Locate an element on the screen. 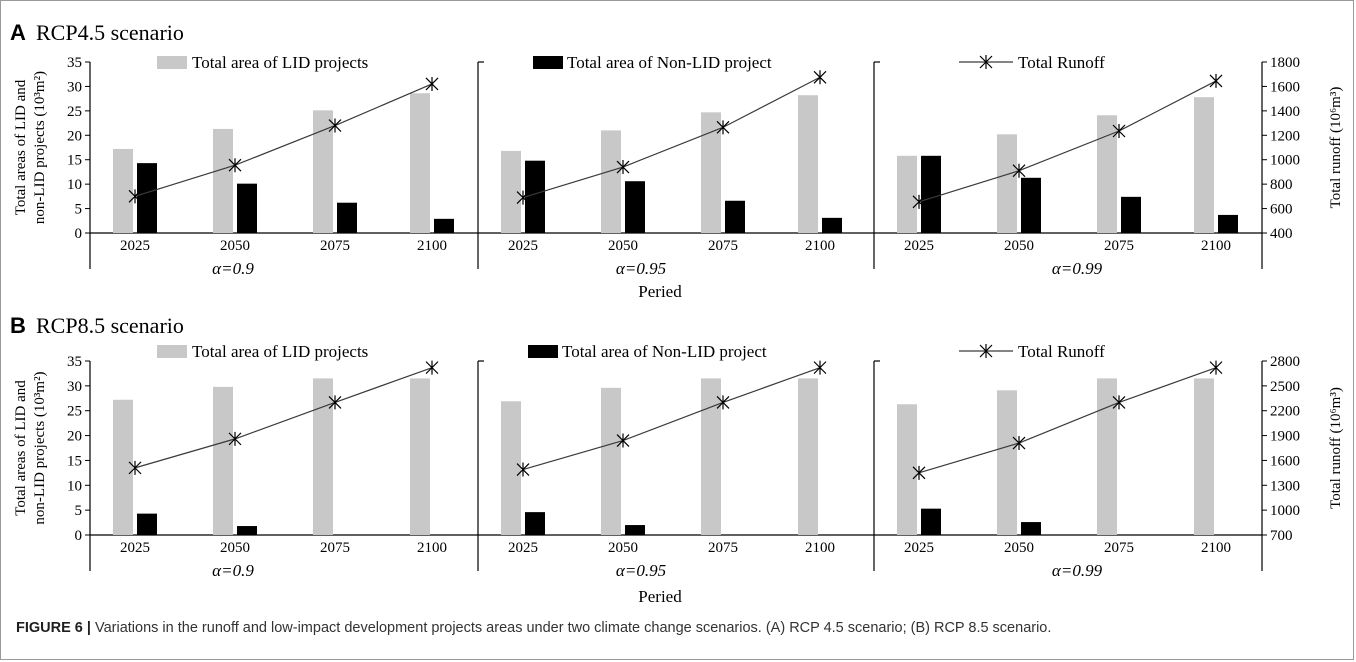 The image size is (1356, 662). caption-label: FIGURE 6 | is located at coordinates (53, 628).